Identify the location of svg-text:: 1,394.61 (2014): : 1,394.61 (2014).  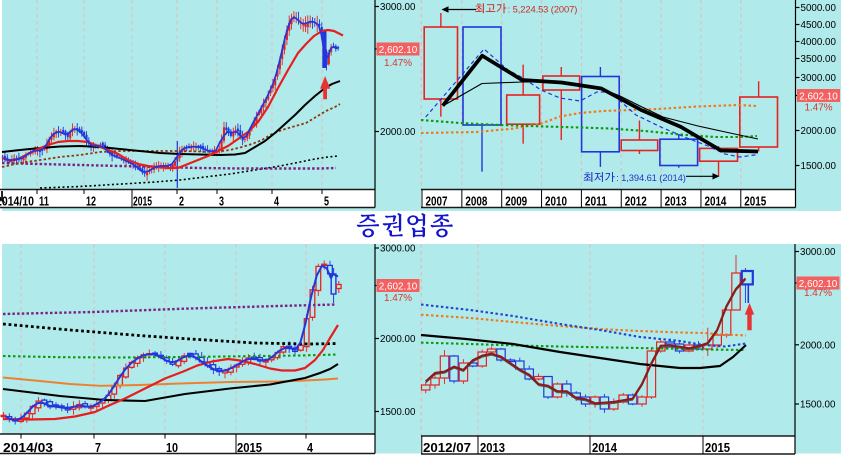
(651, 177).